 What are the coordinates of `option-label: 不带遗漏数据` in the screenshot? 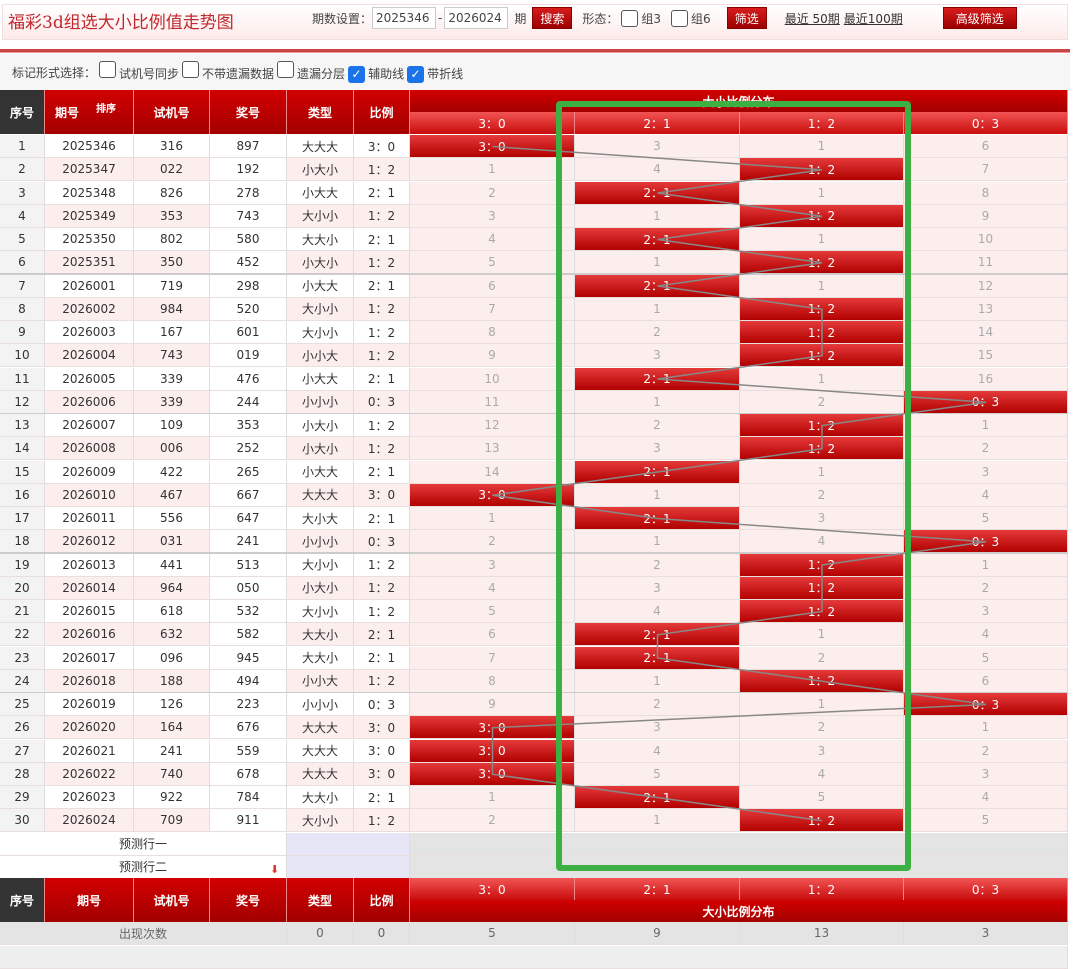 It's located at (238, 74).